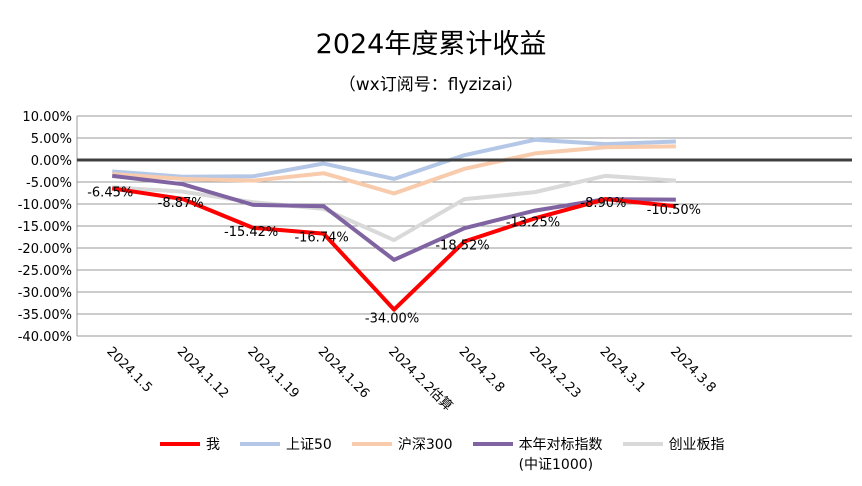 The width and height of the screenshot is (862, 486). I want to click on data-label: -18.52%, so click(462, 245).